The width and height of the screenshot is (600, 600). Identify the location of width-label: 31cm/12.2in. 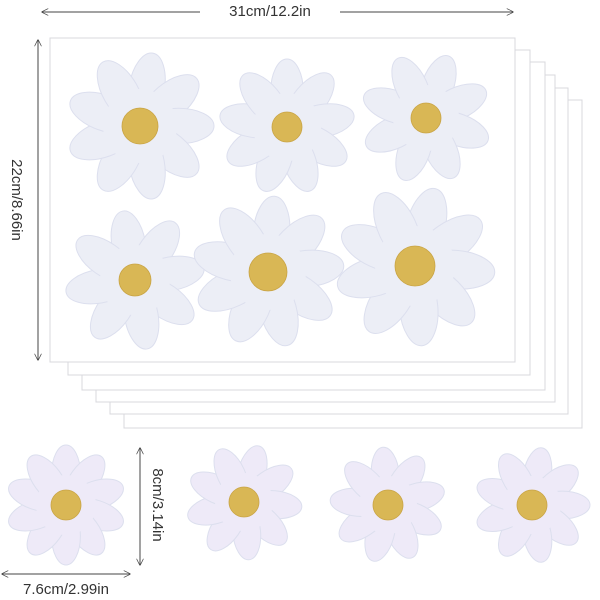
(270, 11).